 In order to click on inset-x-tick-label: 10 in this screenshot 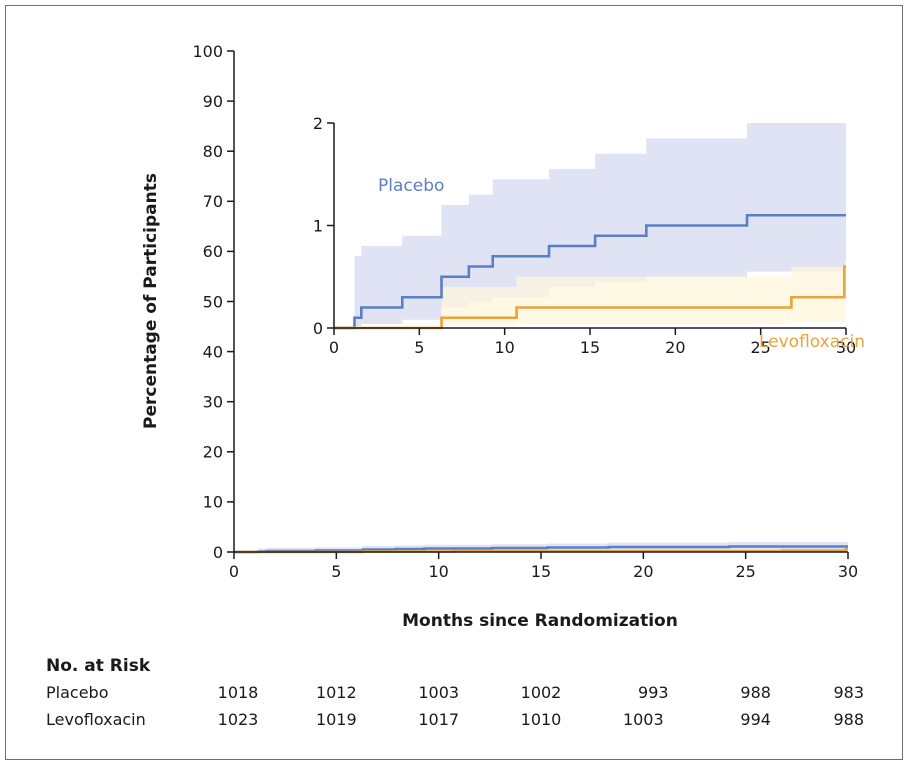, I will do `click(504, 347)`.